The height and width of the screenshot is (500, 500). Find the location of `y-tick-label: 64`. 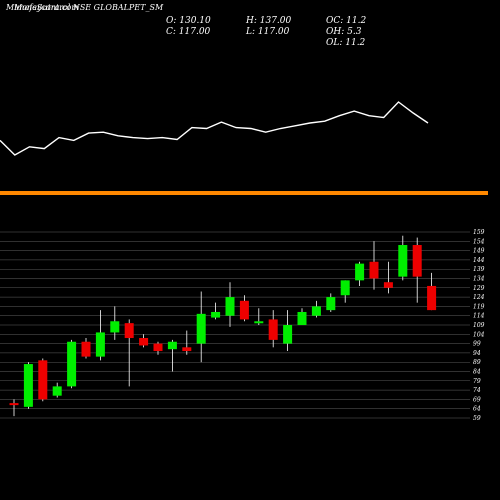

y-tick-label: 64 is located at coordinates (477, 409).